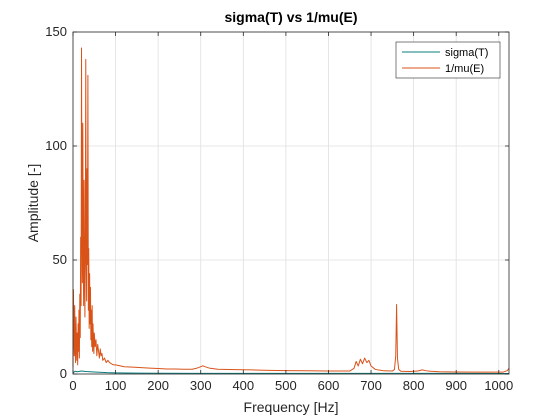 The width and height of the screenshot is (560, 420). What do you see at coordinates (466, 53) in the screenshot?
I see `legend-entry-sigma: sigma(T)` at bounding box center [466, 53].